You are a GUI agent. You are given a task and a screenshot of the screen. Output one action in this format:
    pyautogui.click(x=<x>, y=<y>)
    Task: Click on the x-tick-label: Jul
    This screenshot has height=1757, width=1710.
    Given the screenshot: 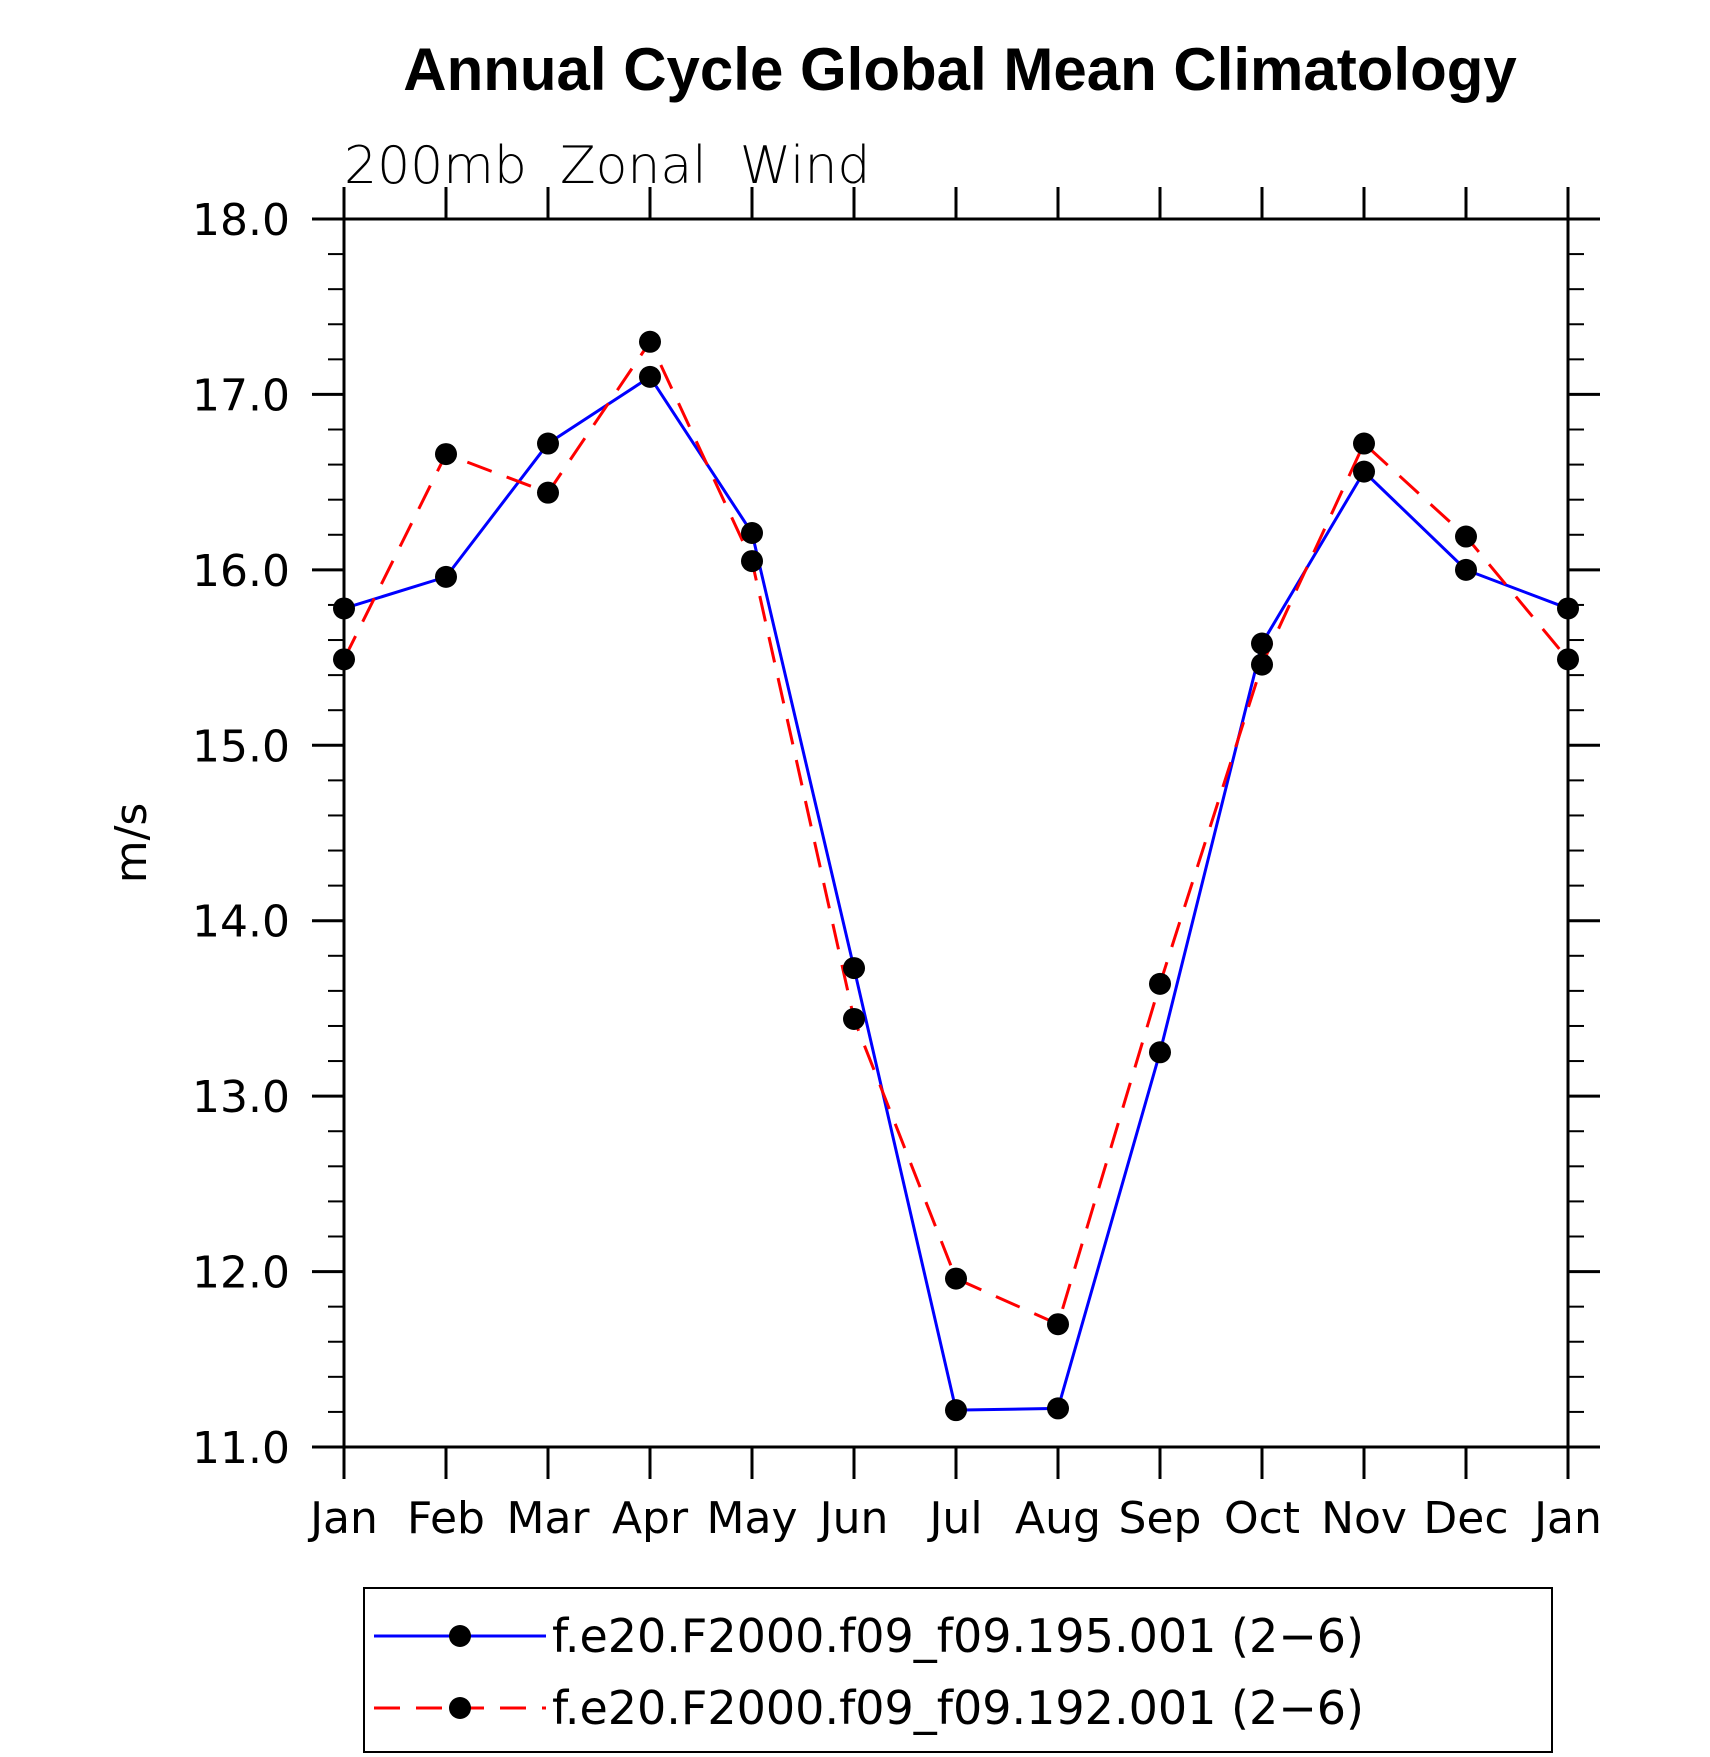 What is the action you would take?
    pyautogui.click(x=954, y=1518)
    